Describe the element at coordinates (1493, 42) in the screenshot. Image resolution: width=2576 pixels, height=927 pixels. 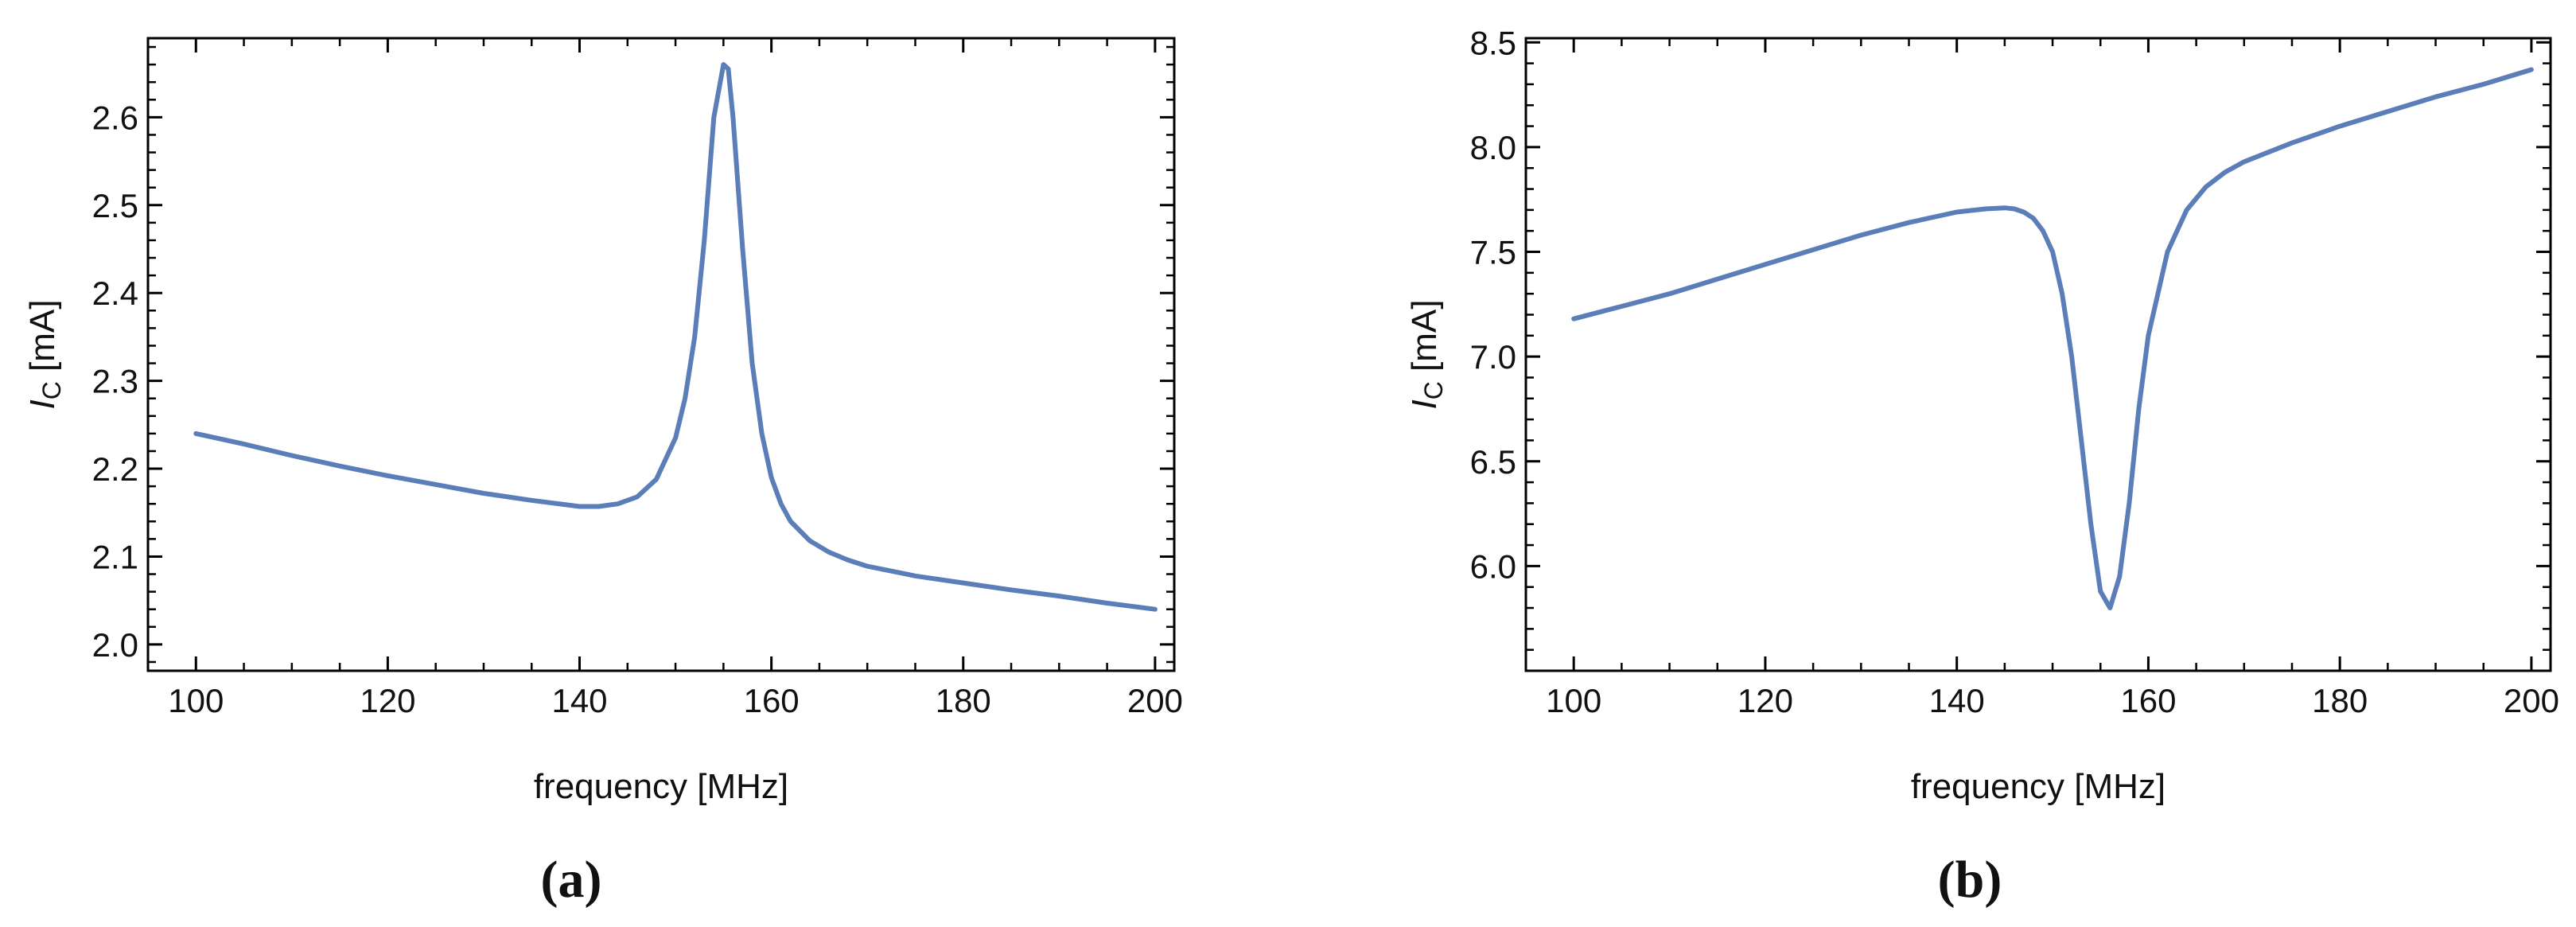
I see `panel-b-y-tick-label: 8.5` at that location.